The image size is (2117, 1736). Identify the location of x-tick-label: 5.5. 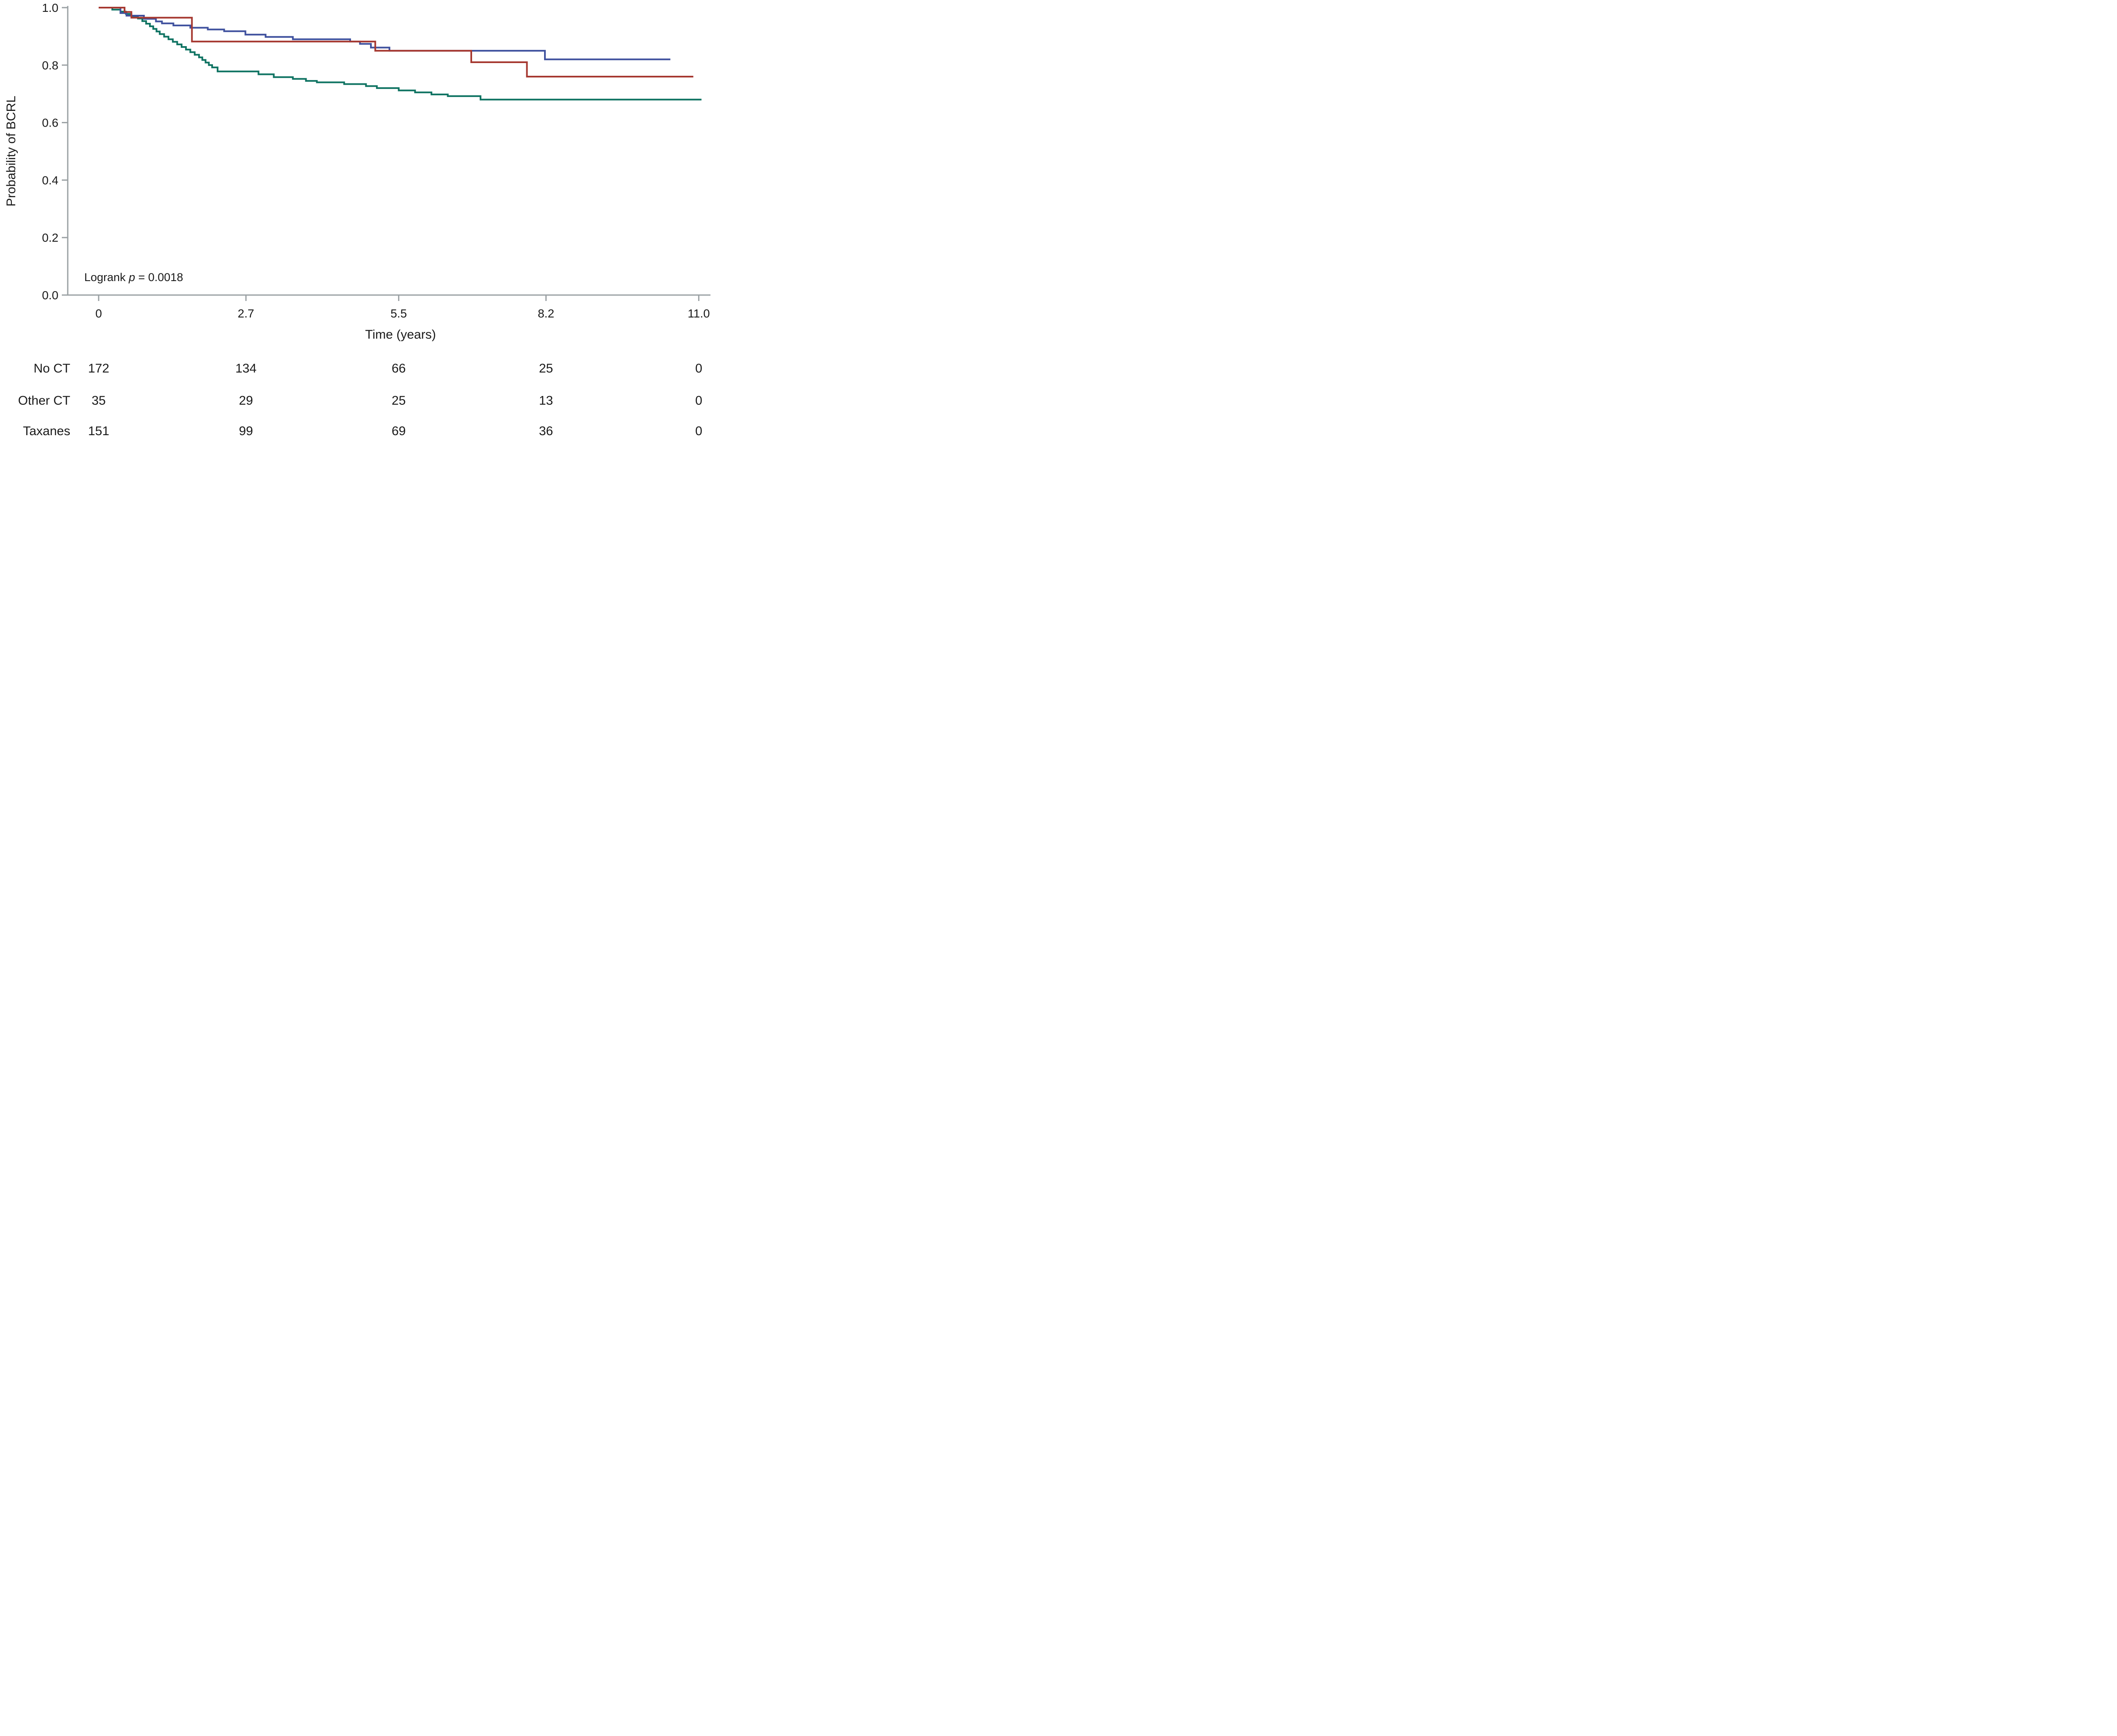
(398, 313).